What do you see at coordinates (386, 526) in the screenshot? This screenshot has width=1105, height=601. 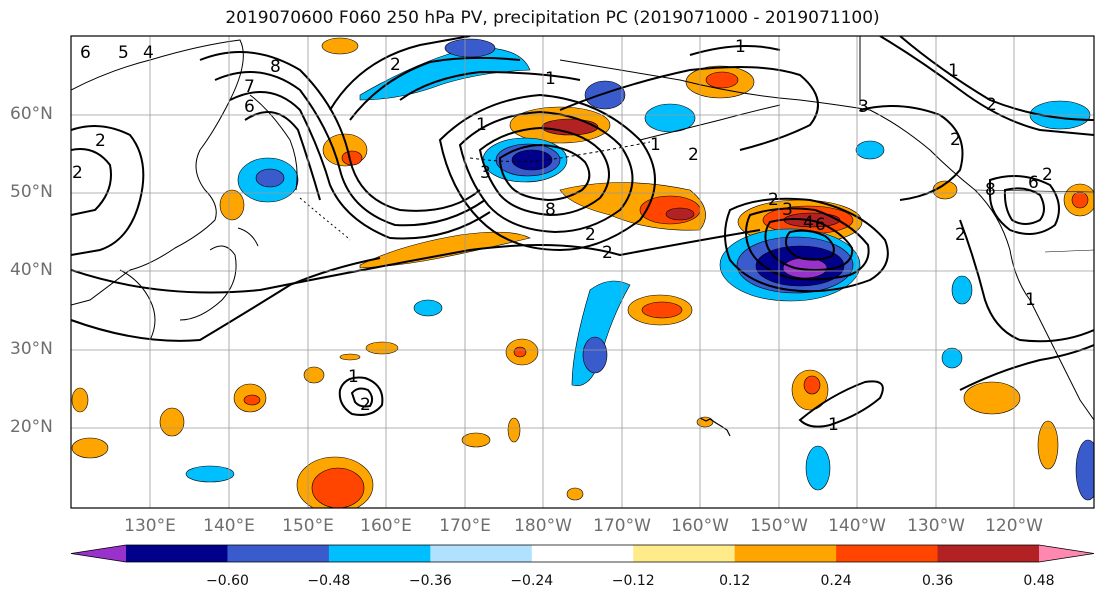 I see `lon-label: 160°E` at bounding box center [386, 526].